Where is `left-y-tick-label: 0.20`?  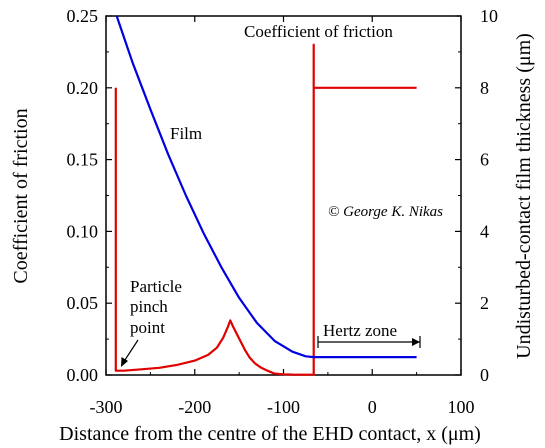 left-y-tick-label: 0.20 is located at coordinates (83, 88).